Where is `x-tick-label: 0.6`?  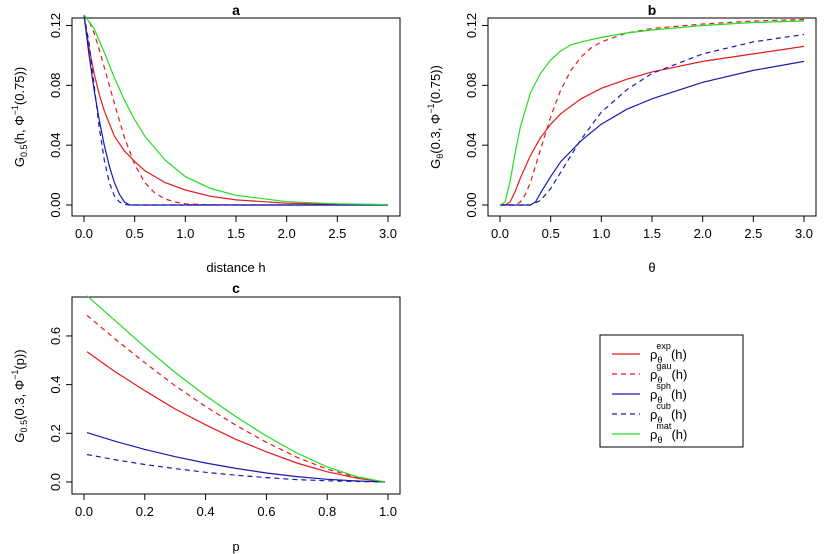 x-tick-label: 0.6 is located at coordinates (266, 511).